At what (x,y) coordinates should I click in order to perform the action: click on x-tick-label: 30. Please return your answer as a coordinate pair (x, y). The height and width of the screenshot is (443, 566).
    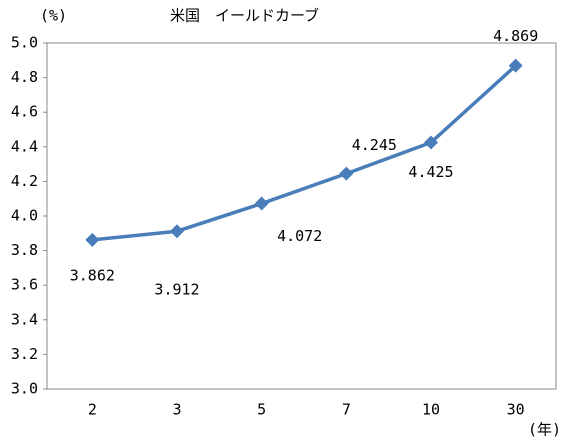
    Looking at the image, I should click on (516, 410).